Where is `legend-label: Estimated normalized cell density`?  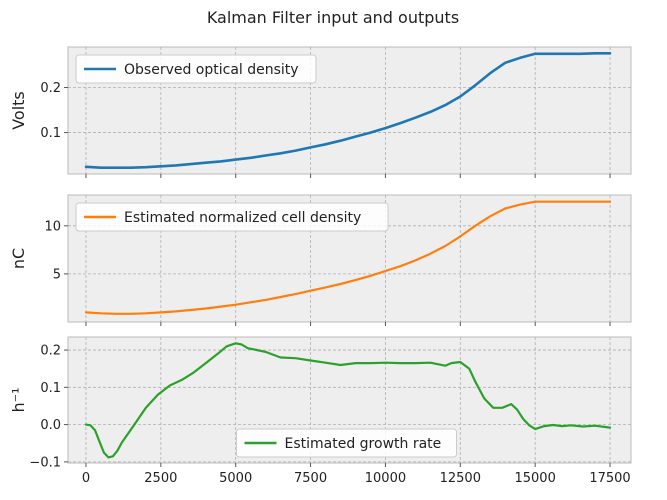
legend-label: Estimated normalized cell density is located at coordinates (242, 218).